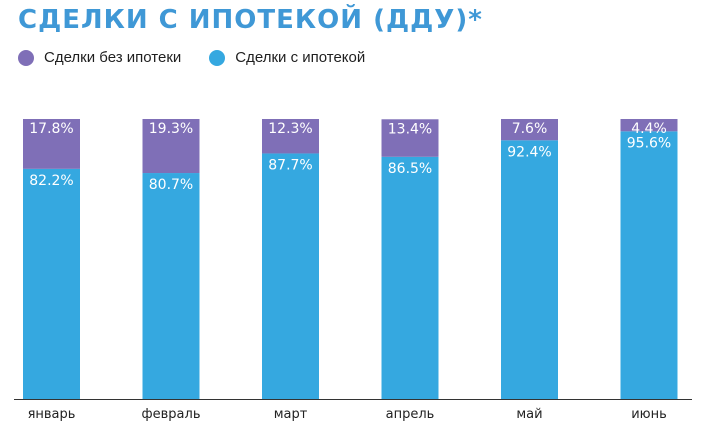 This screenshot has width=702, height=425. I want to click on x-tick-label: июнь, so click(649, 414).